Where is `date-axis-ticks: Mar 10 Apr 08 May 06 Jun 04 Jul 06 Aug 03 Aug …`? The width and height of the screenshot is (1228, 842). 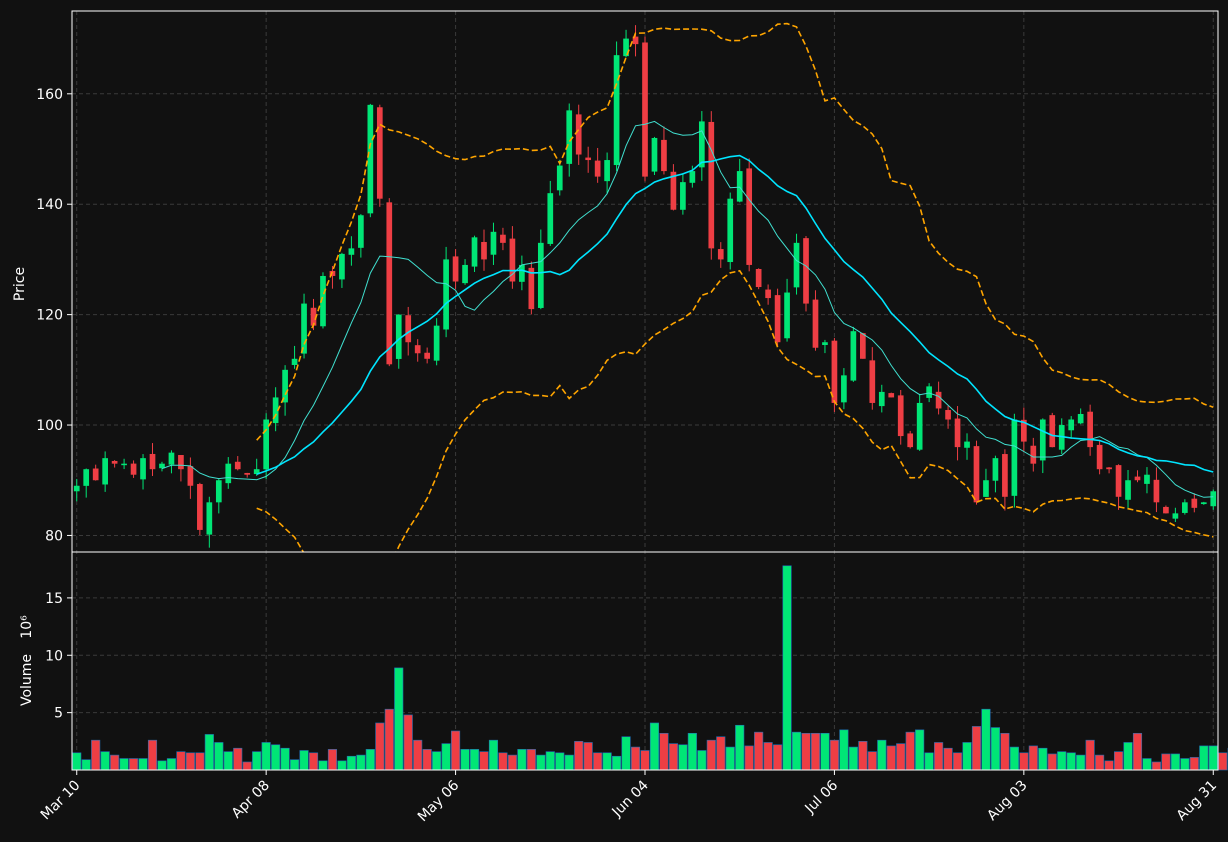 date-axis-ticks: Mar 10 Apr 08 May 06 Jun 04 Jul 06 Aug 03 Aug … is located at coordinates (629, 797).